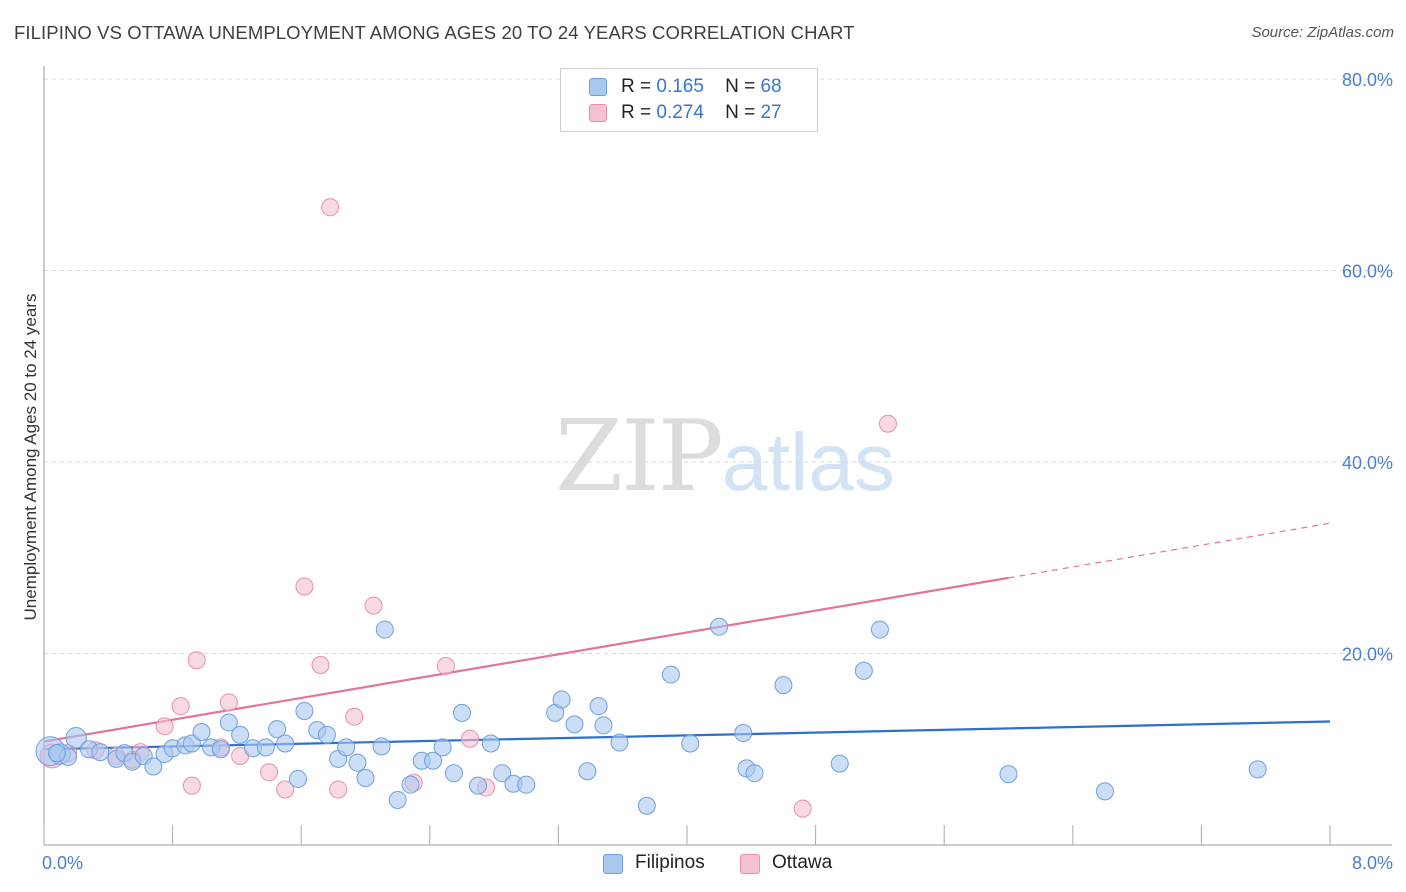 The width and height of the screenshot is (1406, 892). What do you see at coordinates (1367, 463) in the screenshot?
I see `y-tick-label: 40.0%` at bounding box center [1367, 463].